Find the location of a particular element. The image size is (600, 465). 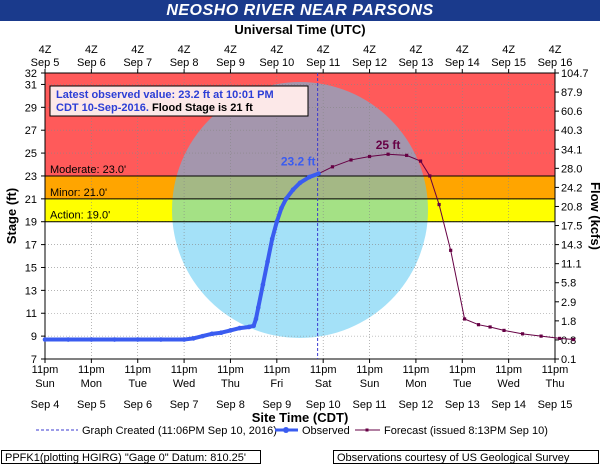

top-tick-label-date: Sep 12 is located at coordinates (369, 63).